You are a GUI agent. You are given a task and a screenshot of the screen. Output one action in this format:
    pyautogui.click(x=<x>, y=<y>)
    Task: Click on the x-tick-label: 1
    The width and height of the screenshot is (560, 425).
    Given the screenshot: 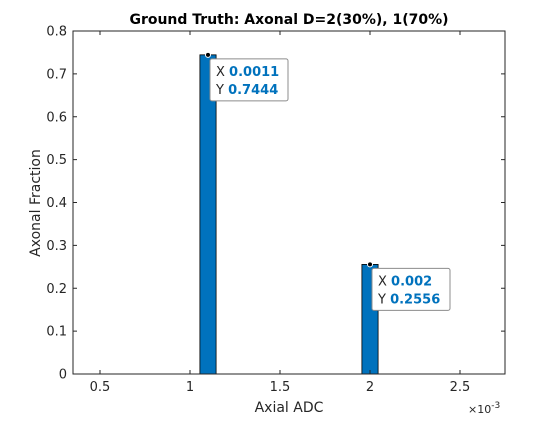 What is the action you would take?
    pyautogui.click(x=190, y=387)
    